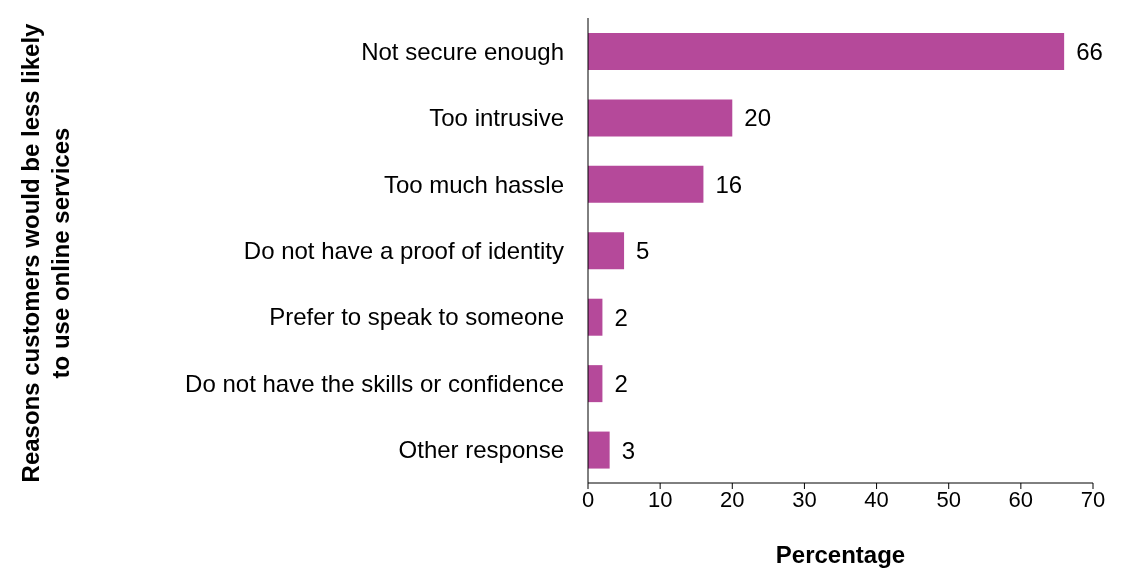 This screenshot has width=1131, height=573. I want to click on x-tick-label: 30, so click(804, 499).